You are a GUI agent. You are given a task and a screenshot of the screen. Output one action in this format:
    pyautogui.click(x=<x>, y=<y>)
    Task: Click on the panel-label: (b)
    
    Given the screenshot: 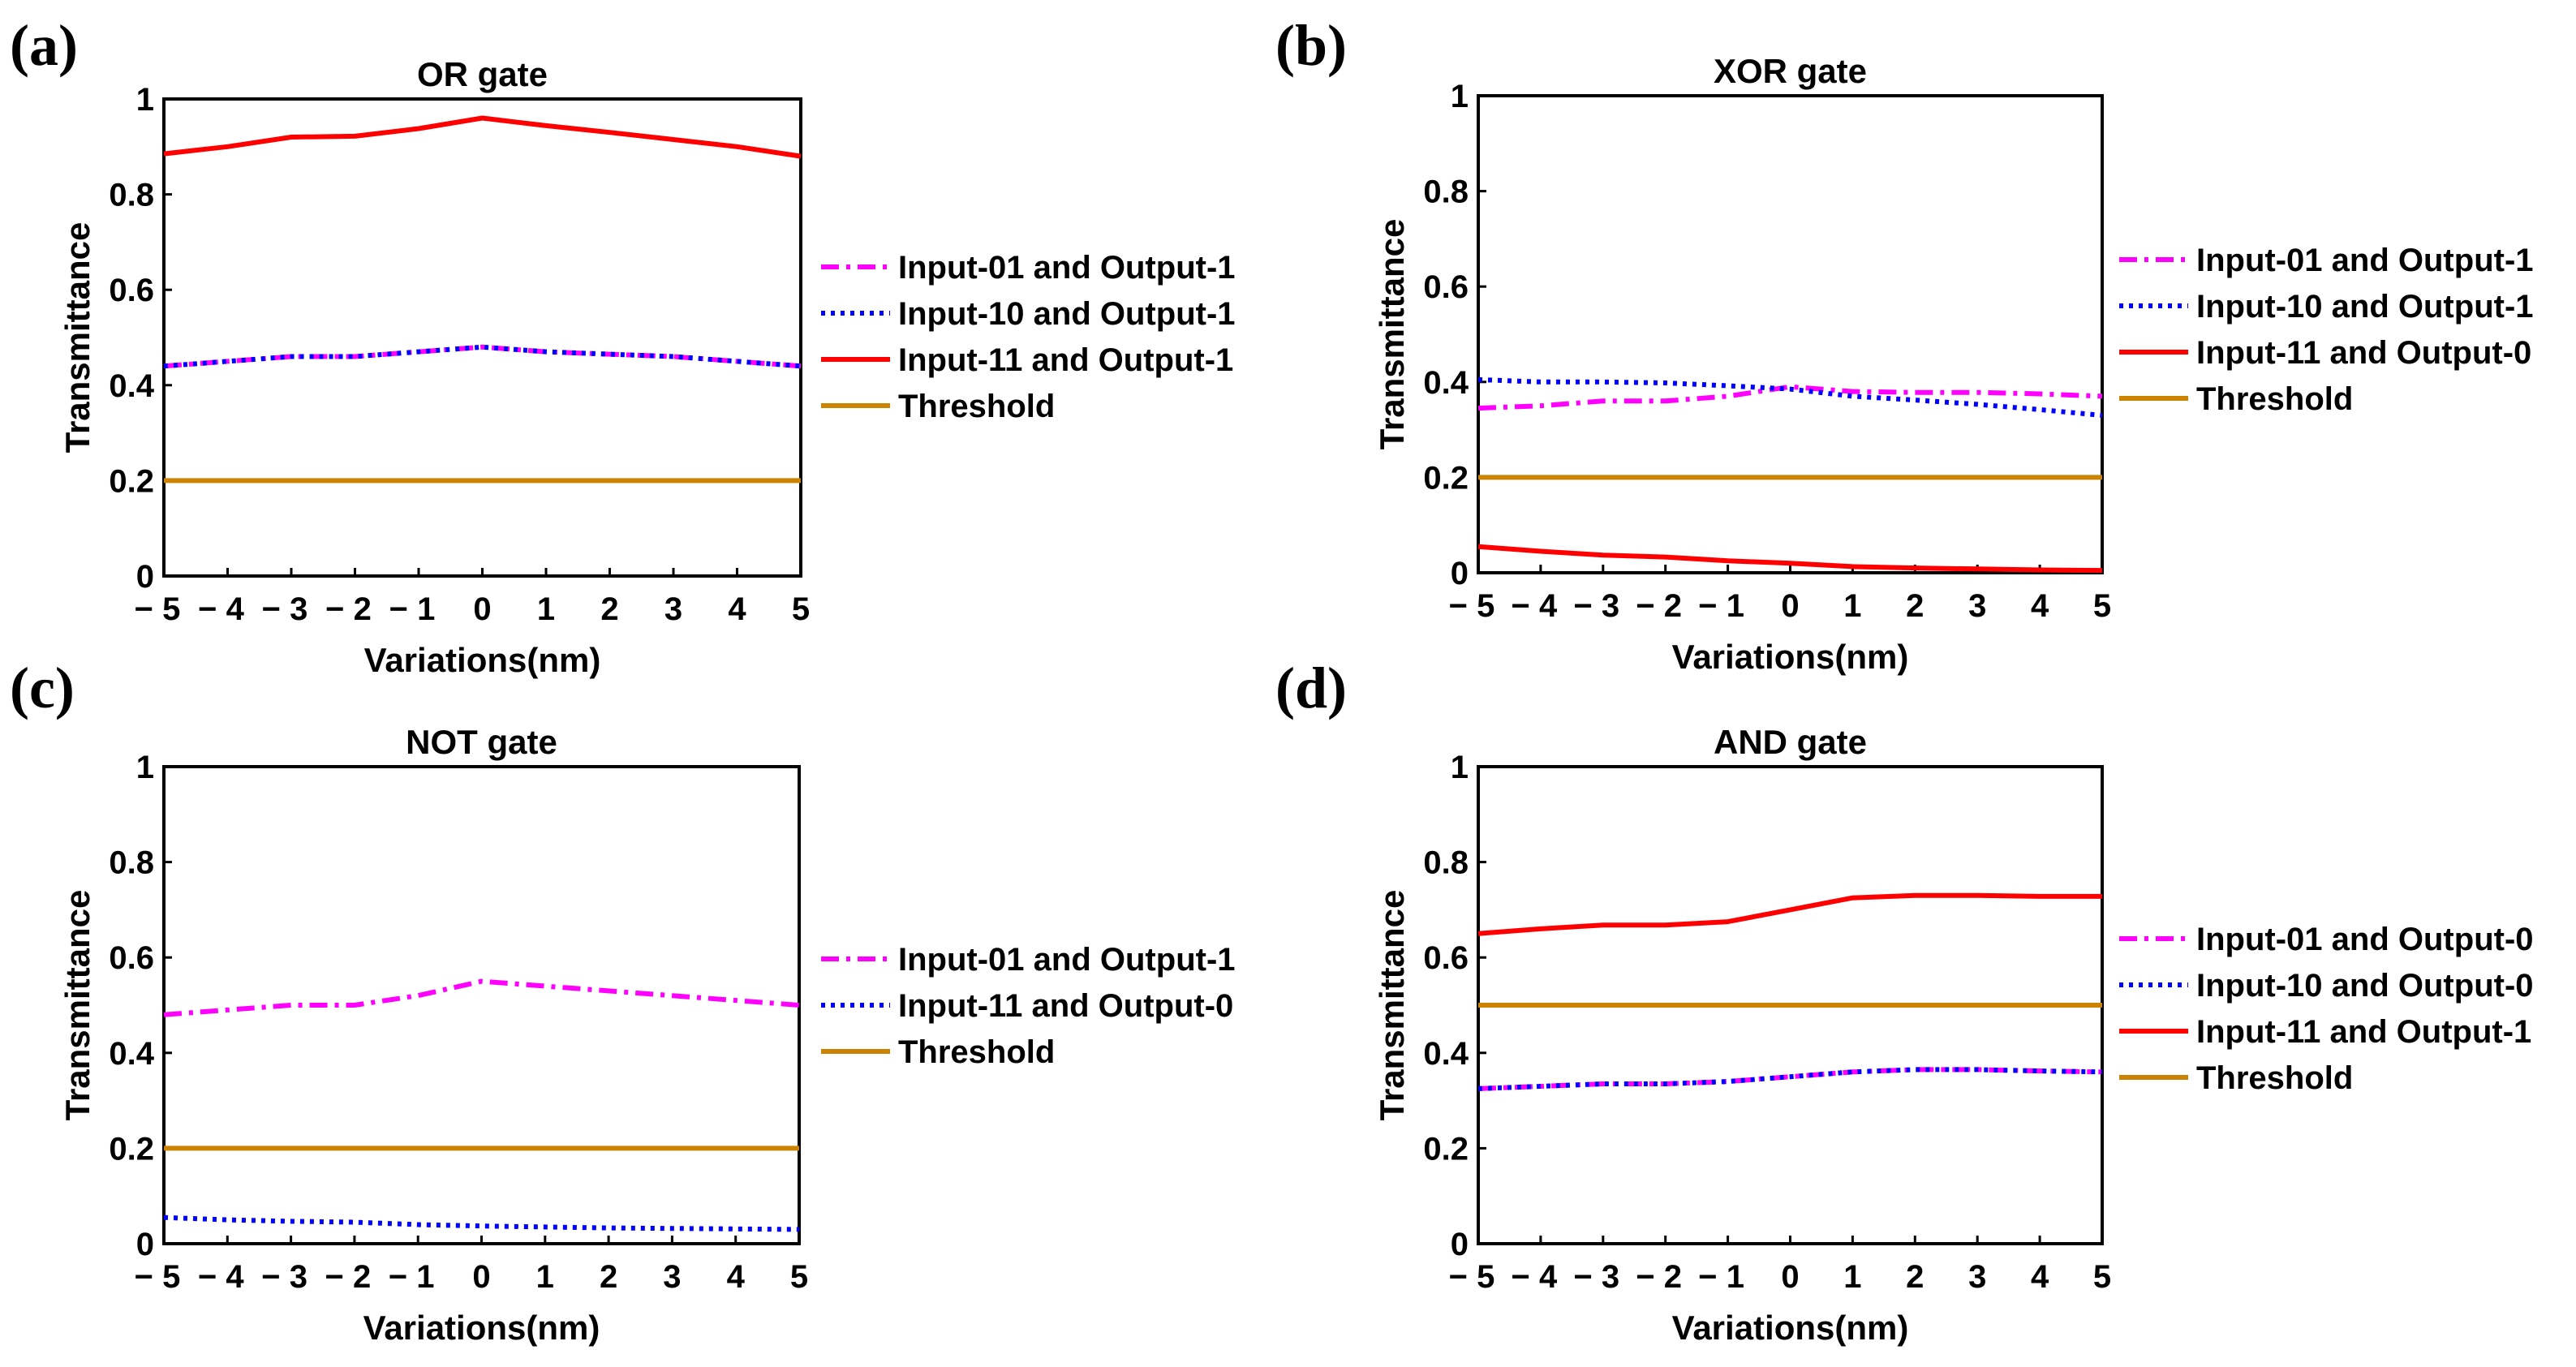 What is the action you would take?
    pyautogui.click(x=1311, y=45)
    